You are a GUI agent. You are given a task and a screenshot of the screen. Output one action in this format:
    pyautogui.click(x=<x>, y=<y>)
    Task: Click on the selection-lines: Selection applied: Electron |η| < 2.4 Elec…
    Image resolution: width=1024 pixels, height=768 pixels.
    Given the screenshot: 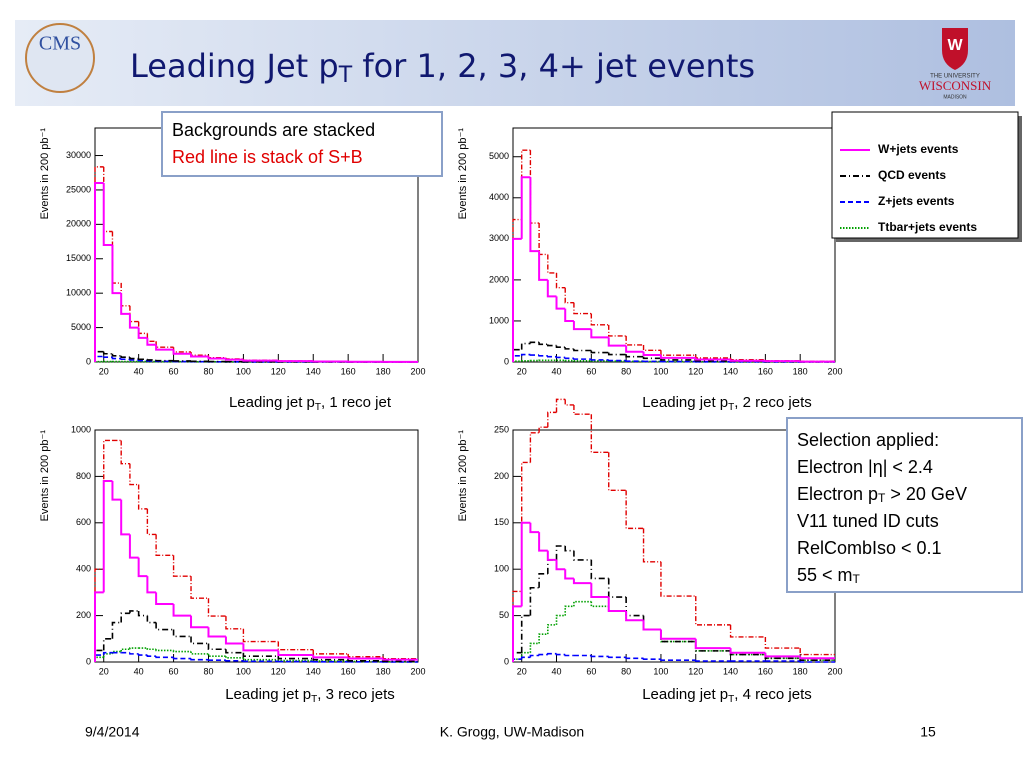 What is the action you would take?
    pyautogui.click(x=882, y=508)
    